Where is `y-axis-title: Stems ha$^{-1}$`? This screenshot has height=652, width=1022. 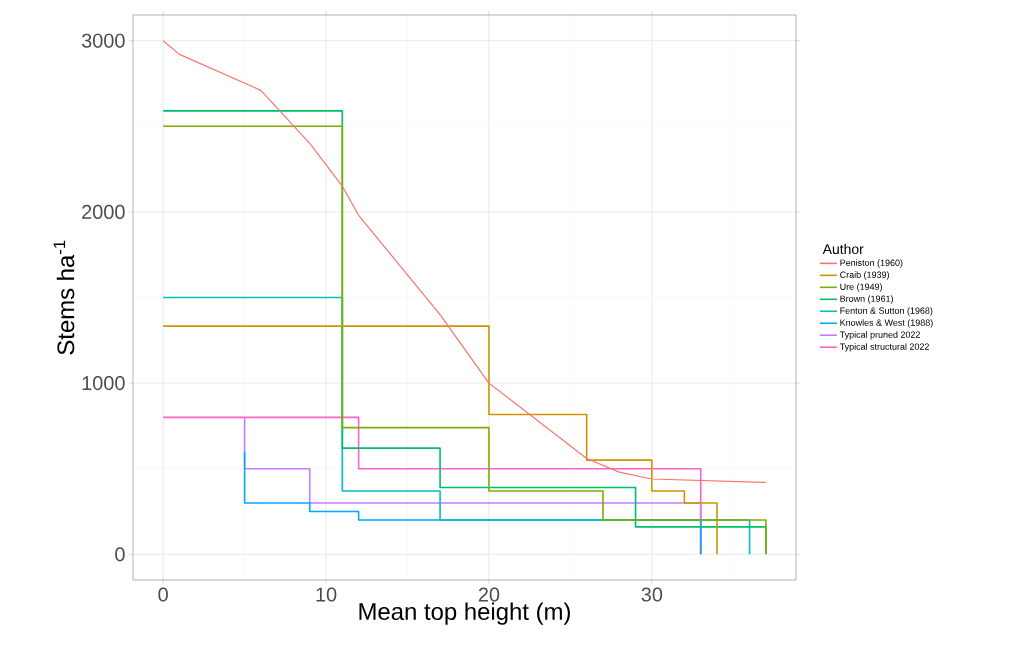
y-axis-title: Stems ha$^{-1}$ is located at coordinates (64, 297).